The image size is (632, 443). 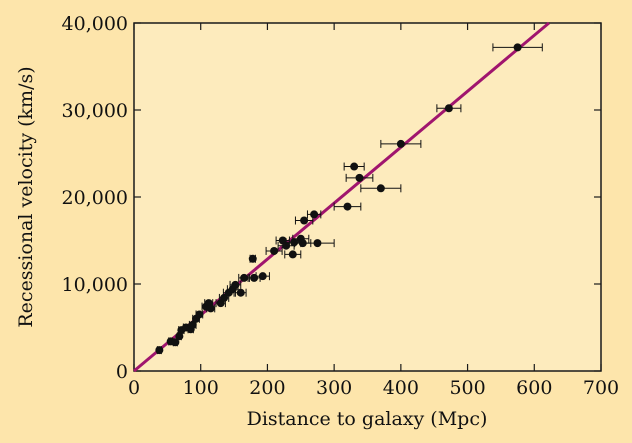 I want to click on y-tick-label: 0, so click(x=122, y=372).